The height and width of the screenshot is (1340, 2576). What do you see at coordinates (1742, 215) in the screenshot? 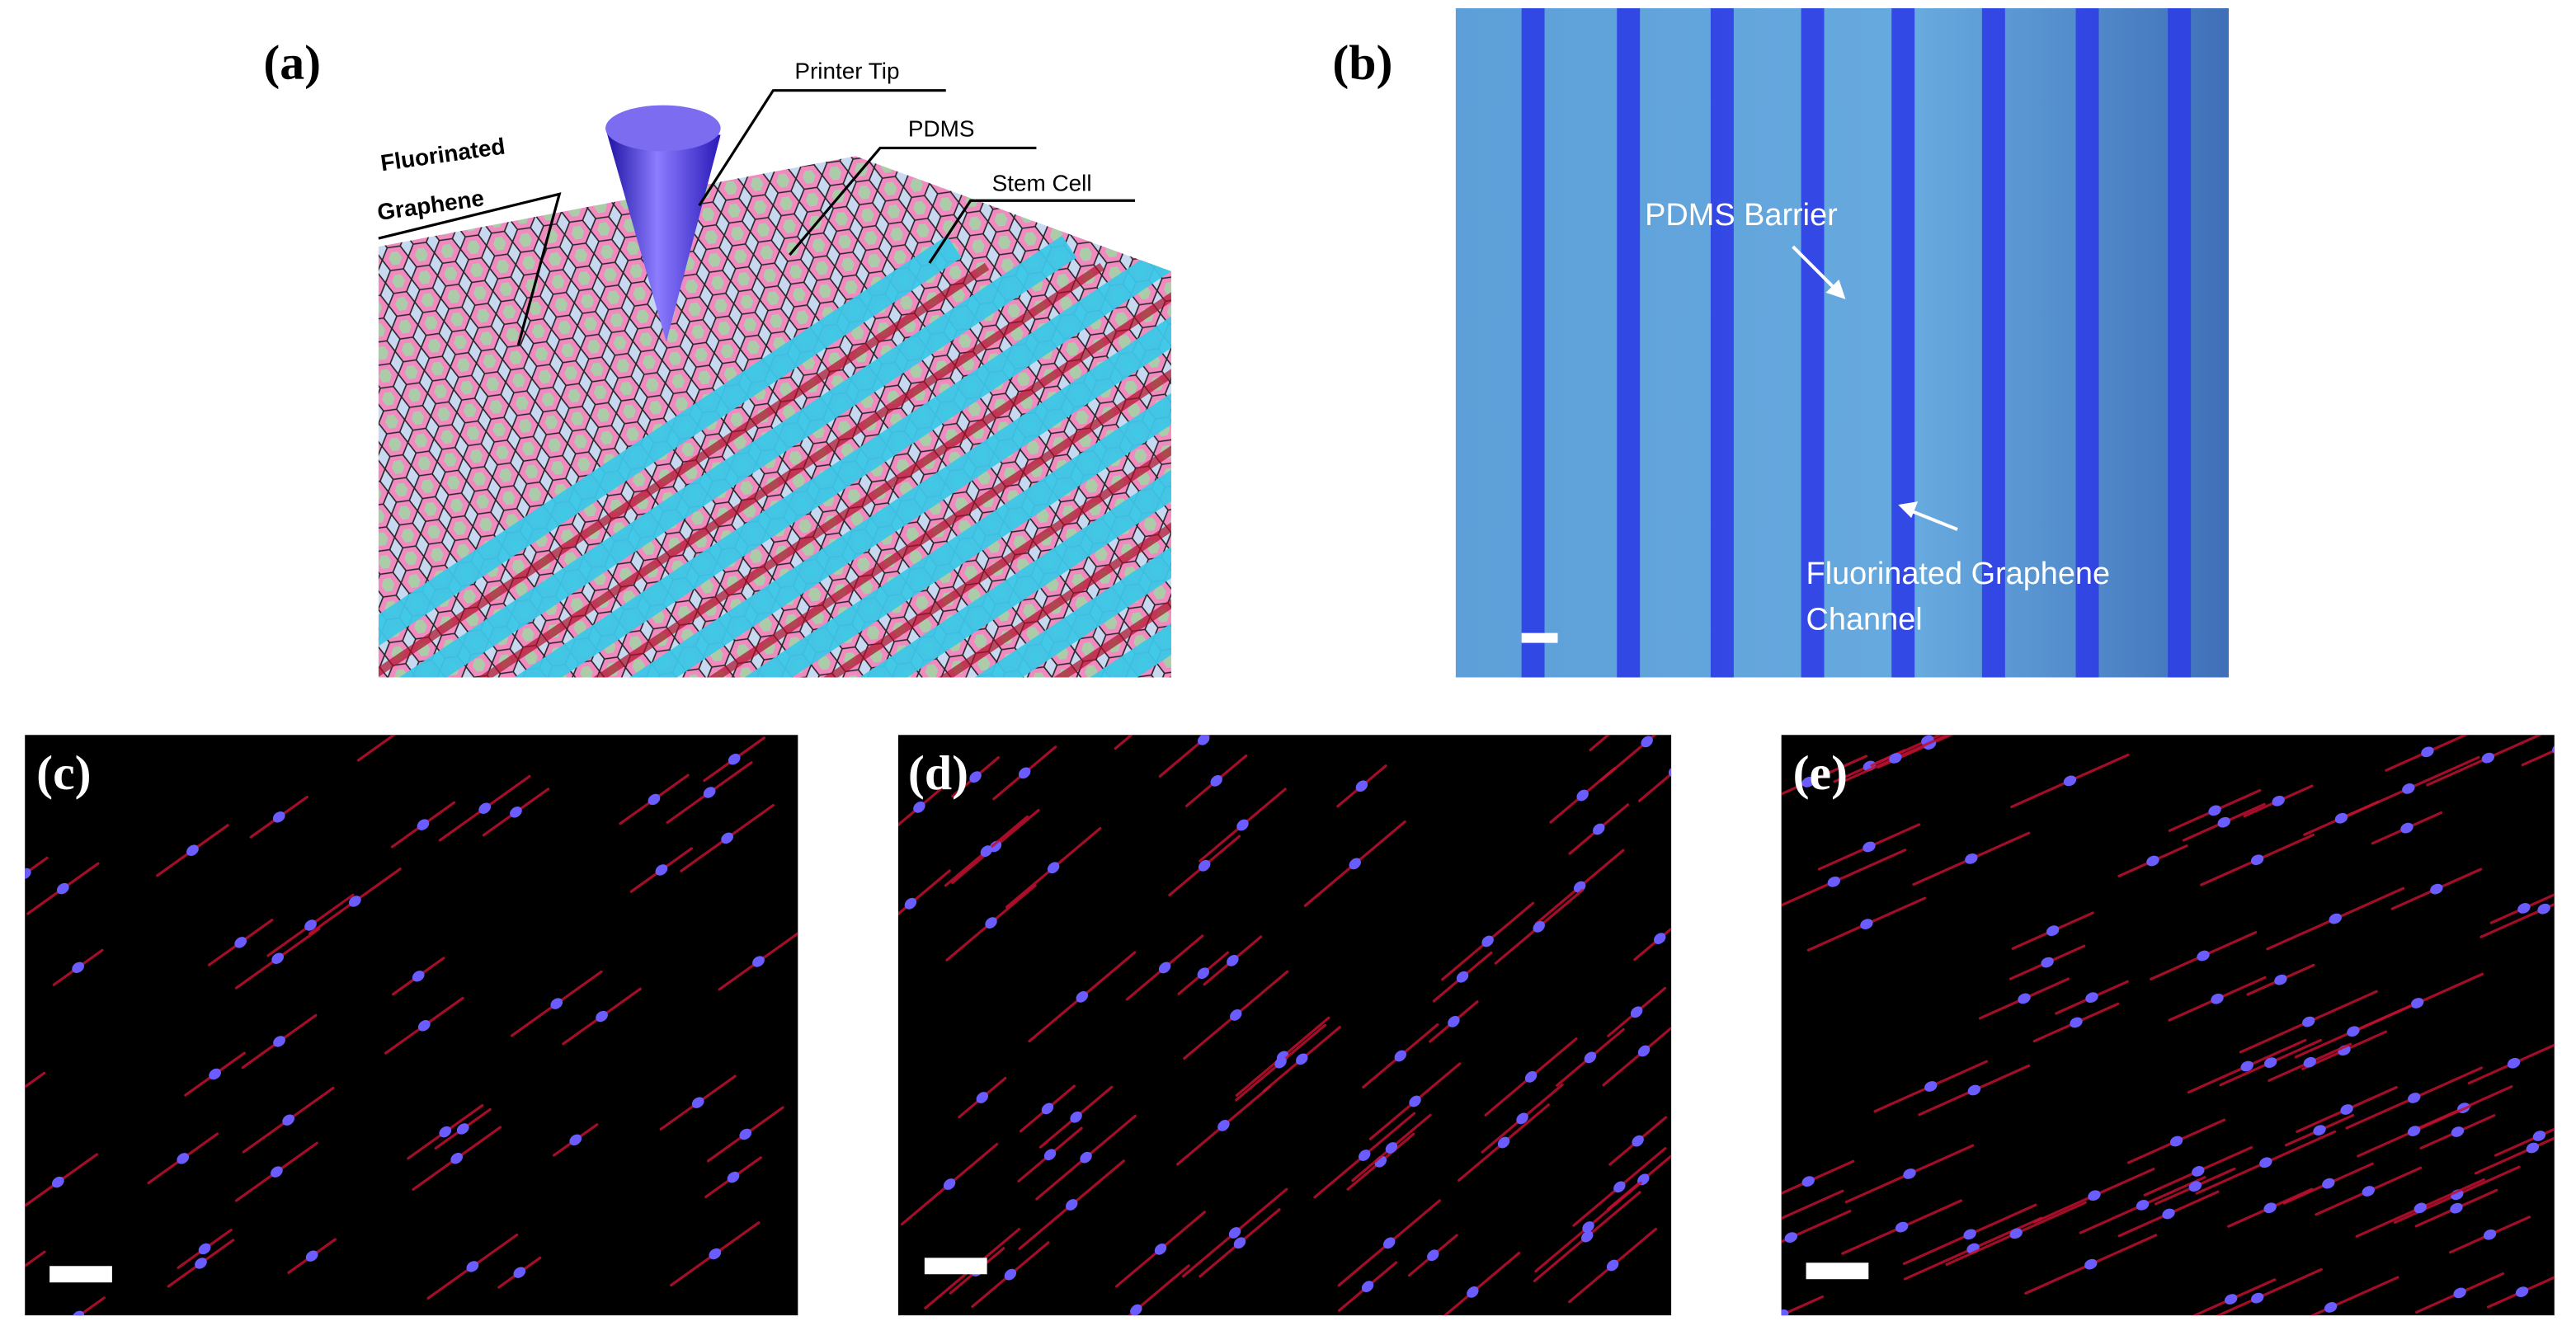
I see `annotation: PDMS Barrier` at bounding box center [1742, 215].